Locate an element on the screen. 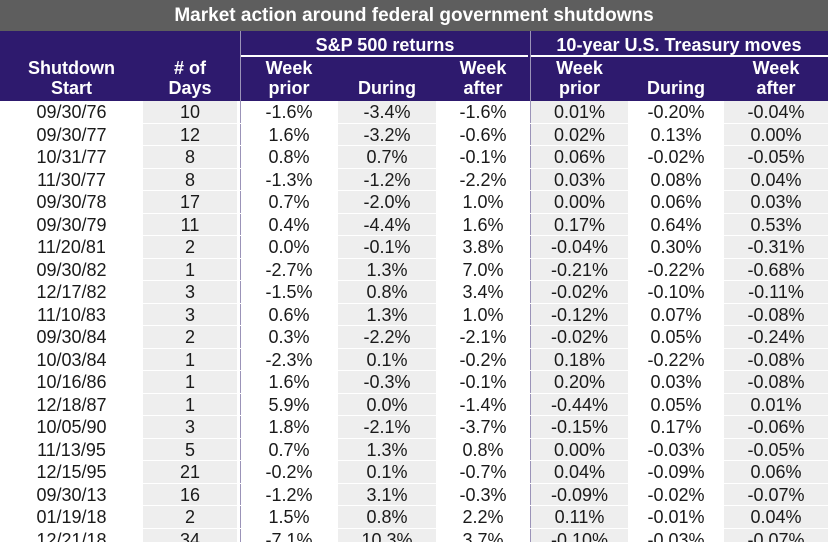  header-line: Days is located at coordinates (190, 88).